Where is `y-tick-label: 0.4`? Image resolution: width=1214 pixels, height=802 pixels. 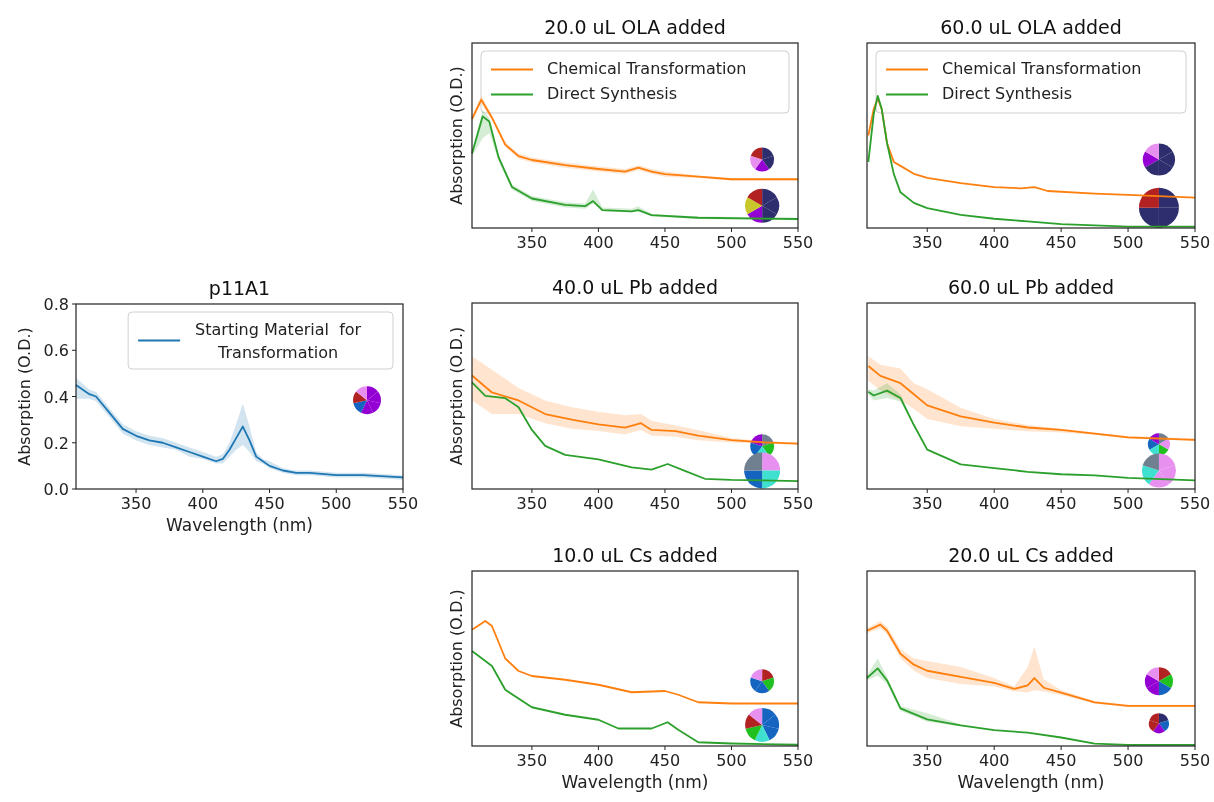
y-tick-label: 0.4 is located at coordinates (56, 397).